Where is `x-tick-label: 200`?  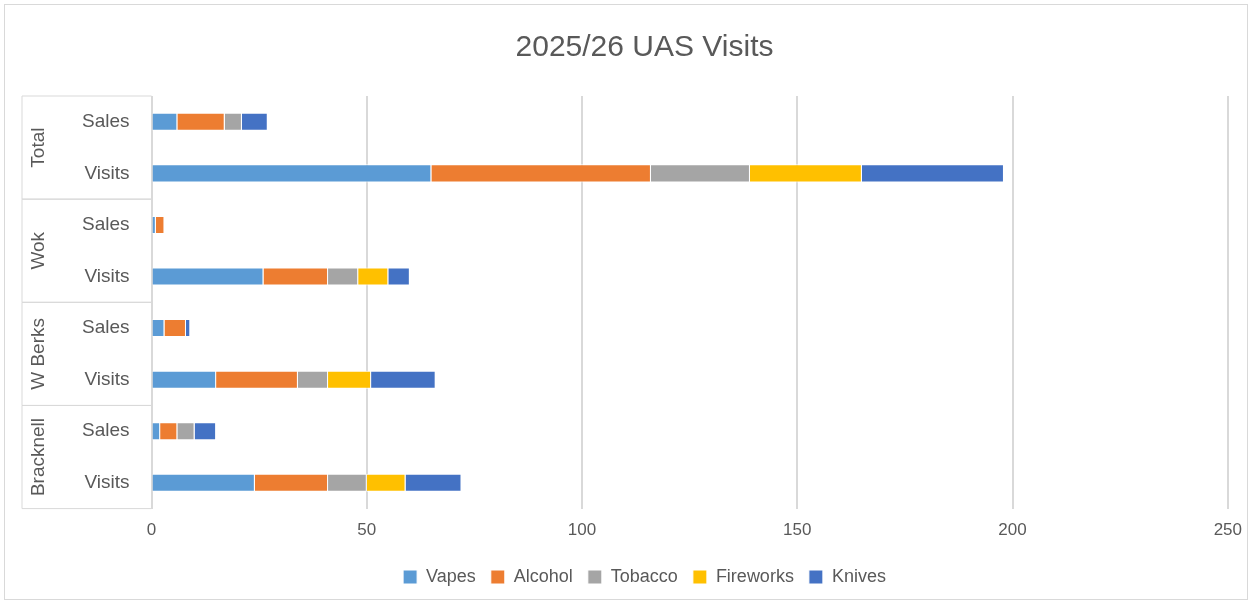 x-tick-label: 200 is located at coordinates (1012, 530).